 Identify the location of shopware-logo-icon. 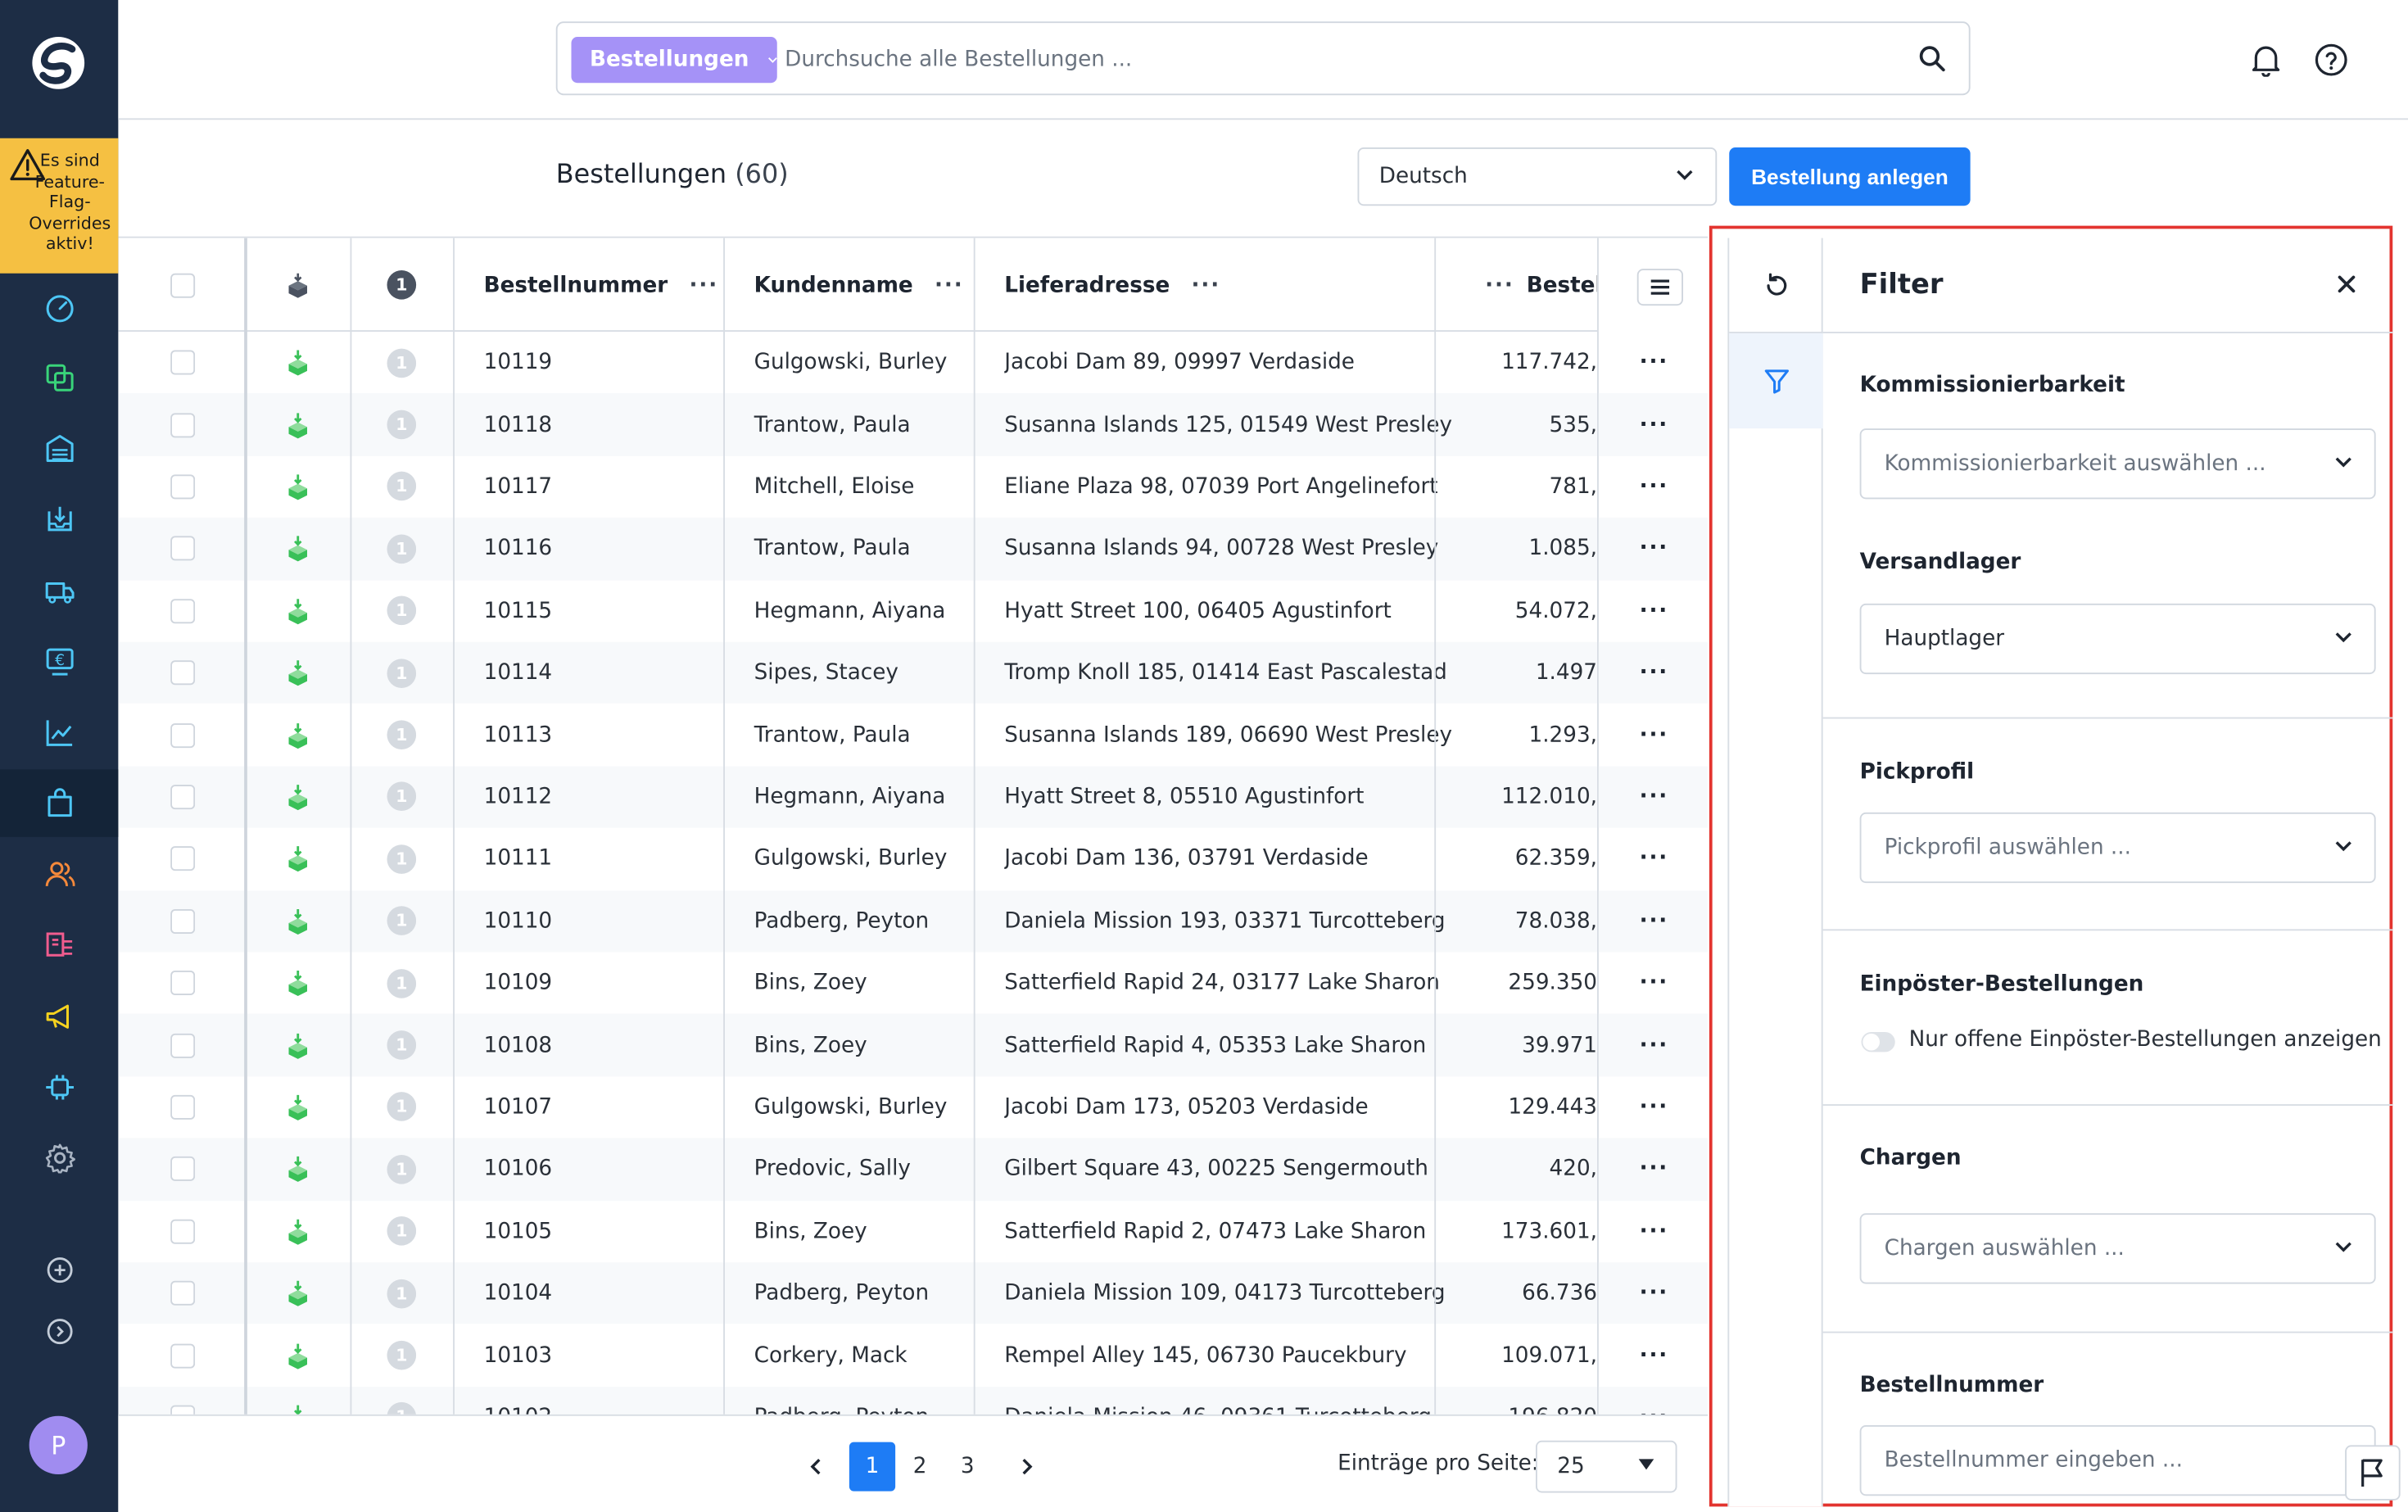
(58, 63).